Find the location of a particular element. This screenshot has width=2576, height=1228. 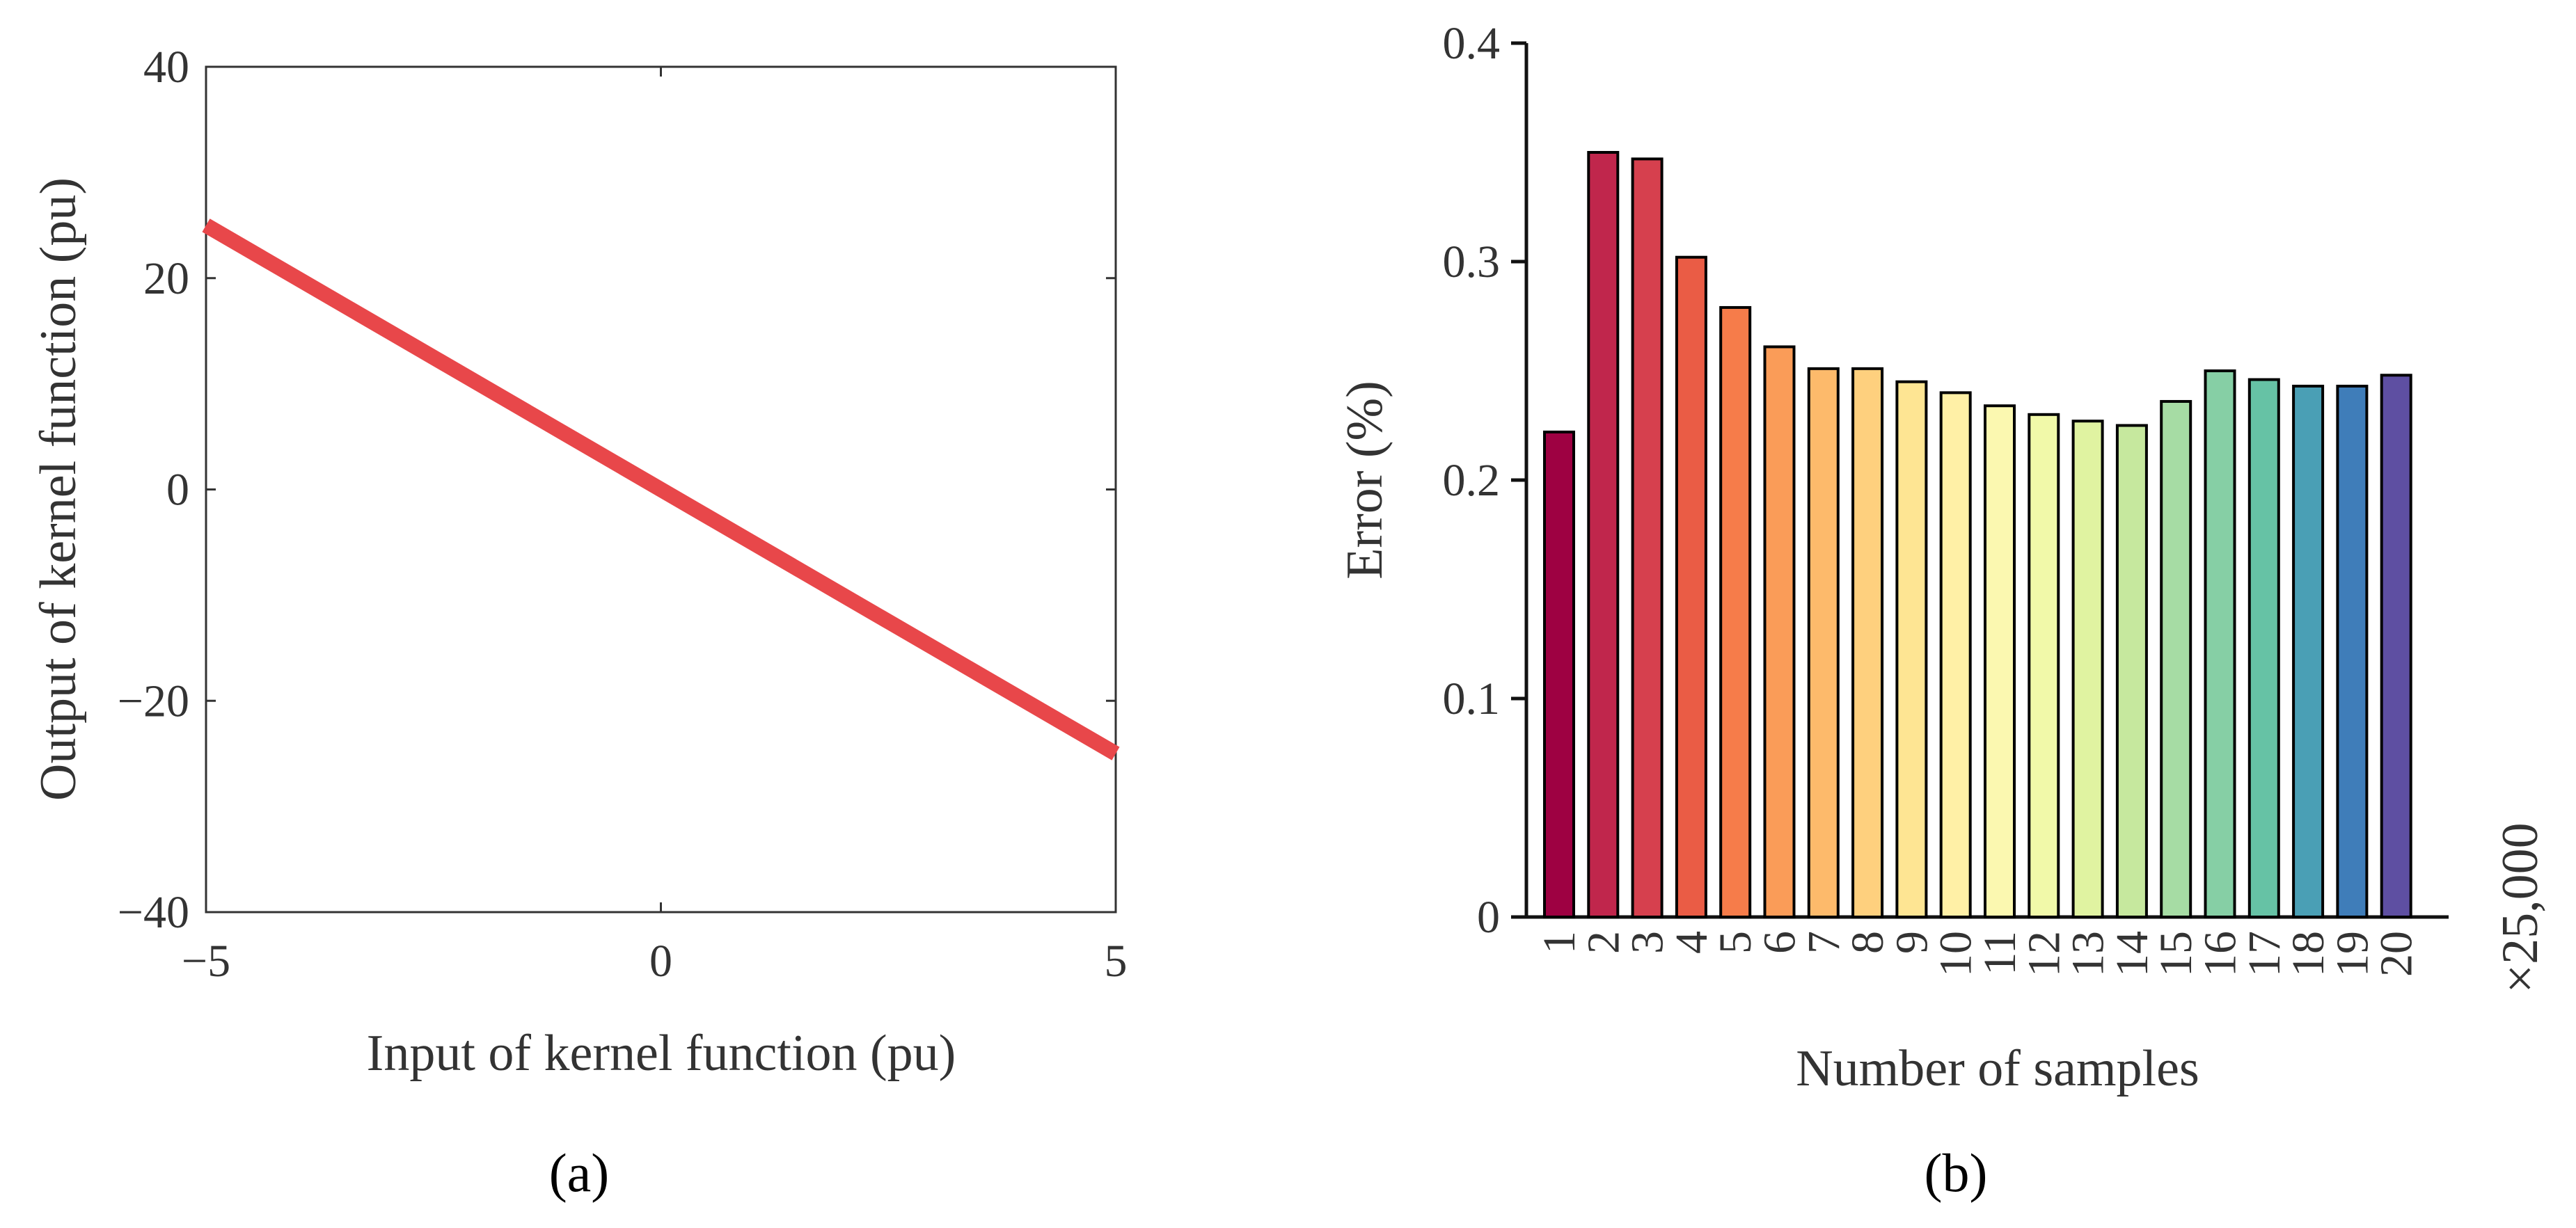

y-ticks-b: 0 0.1 0.2 0.3 0.4 is located at coordinates (1484, 481).